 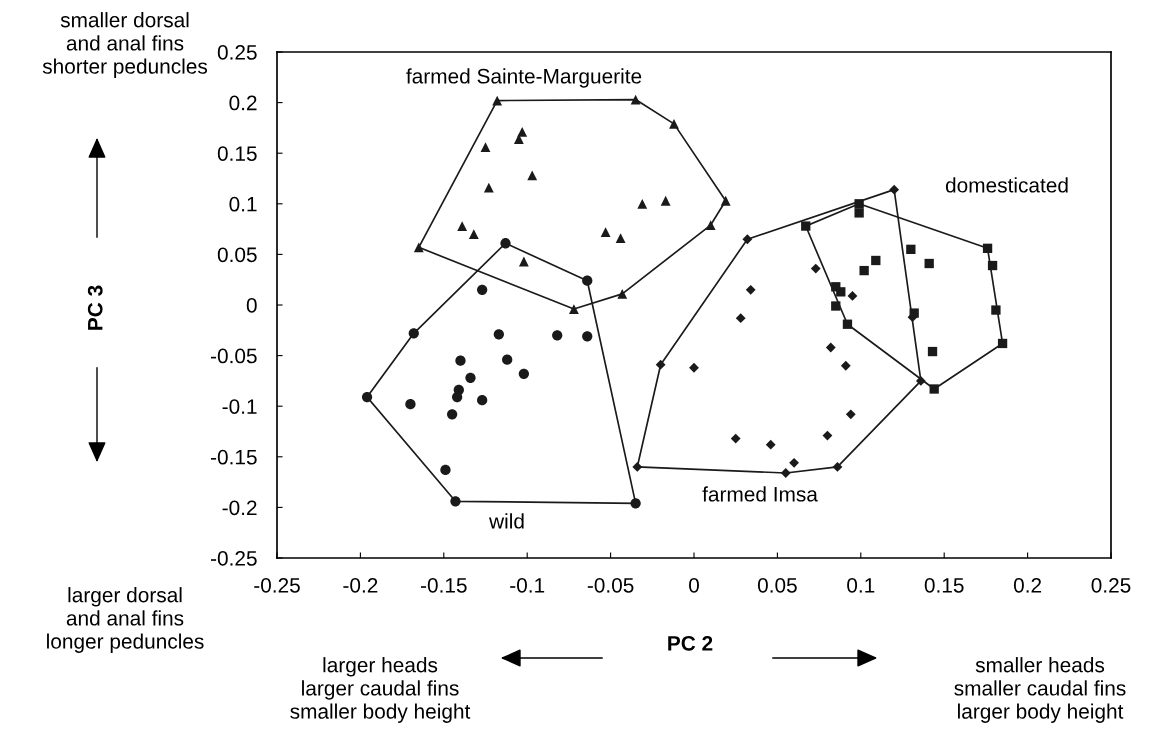 What do you see at coordinates (760, 494) in the screenshot?
I see `annotation: farmed Imsa` at bounding box center [760, 494].